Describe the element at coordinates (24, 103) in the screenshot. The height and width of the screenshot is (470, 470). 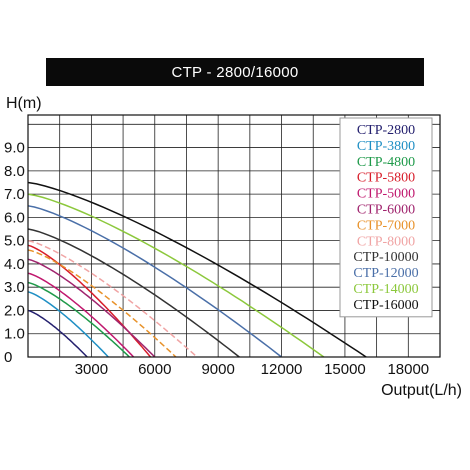
I see `y-axis-label: H(m)` at that location.